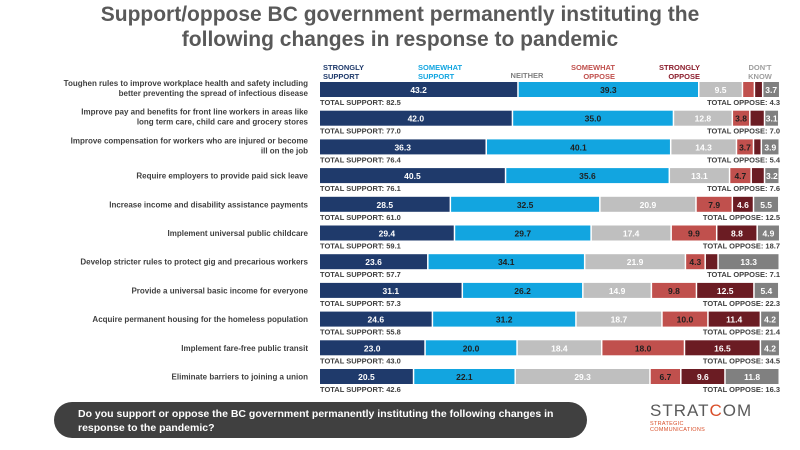 This screenshot has height=450, width=800. I want to click on row-11-bar-somewhat_support, so click(464, 376).